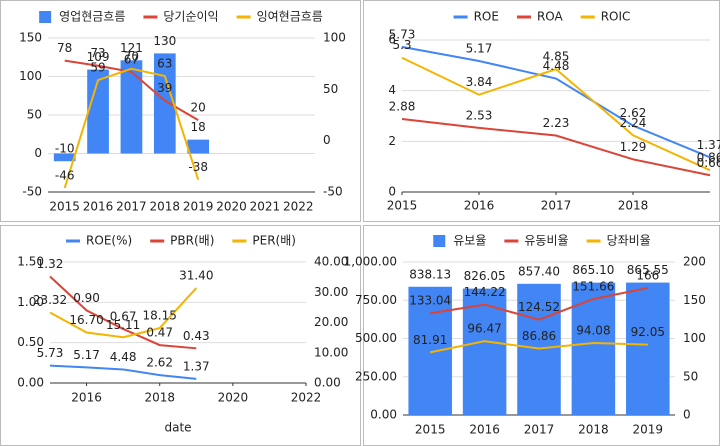 This screenshot has height=446, width=720. I want to click on y-tick-label: 250.00, so click(376, 376).